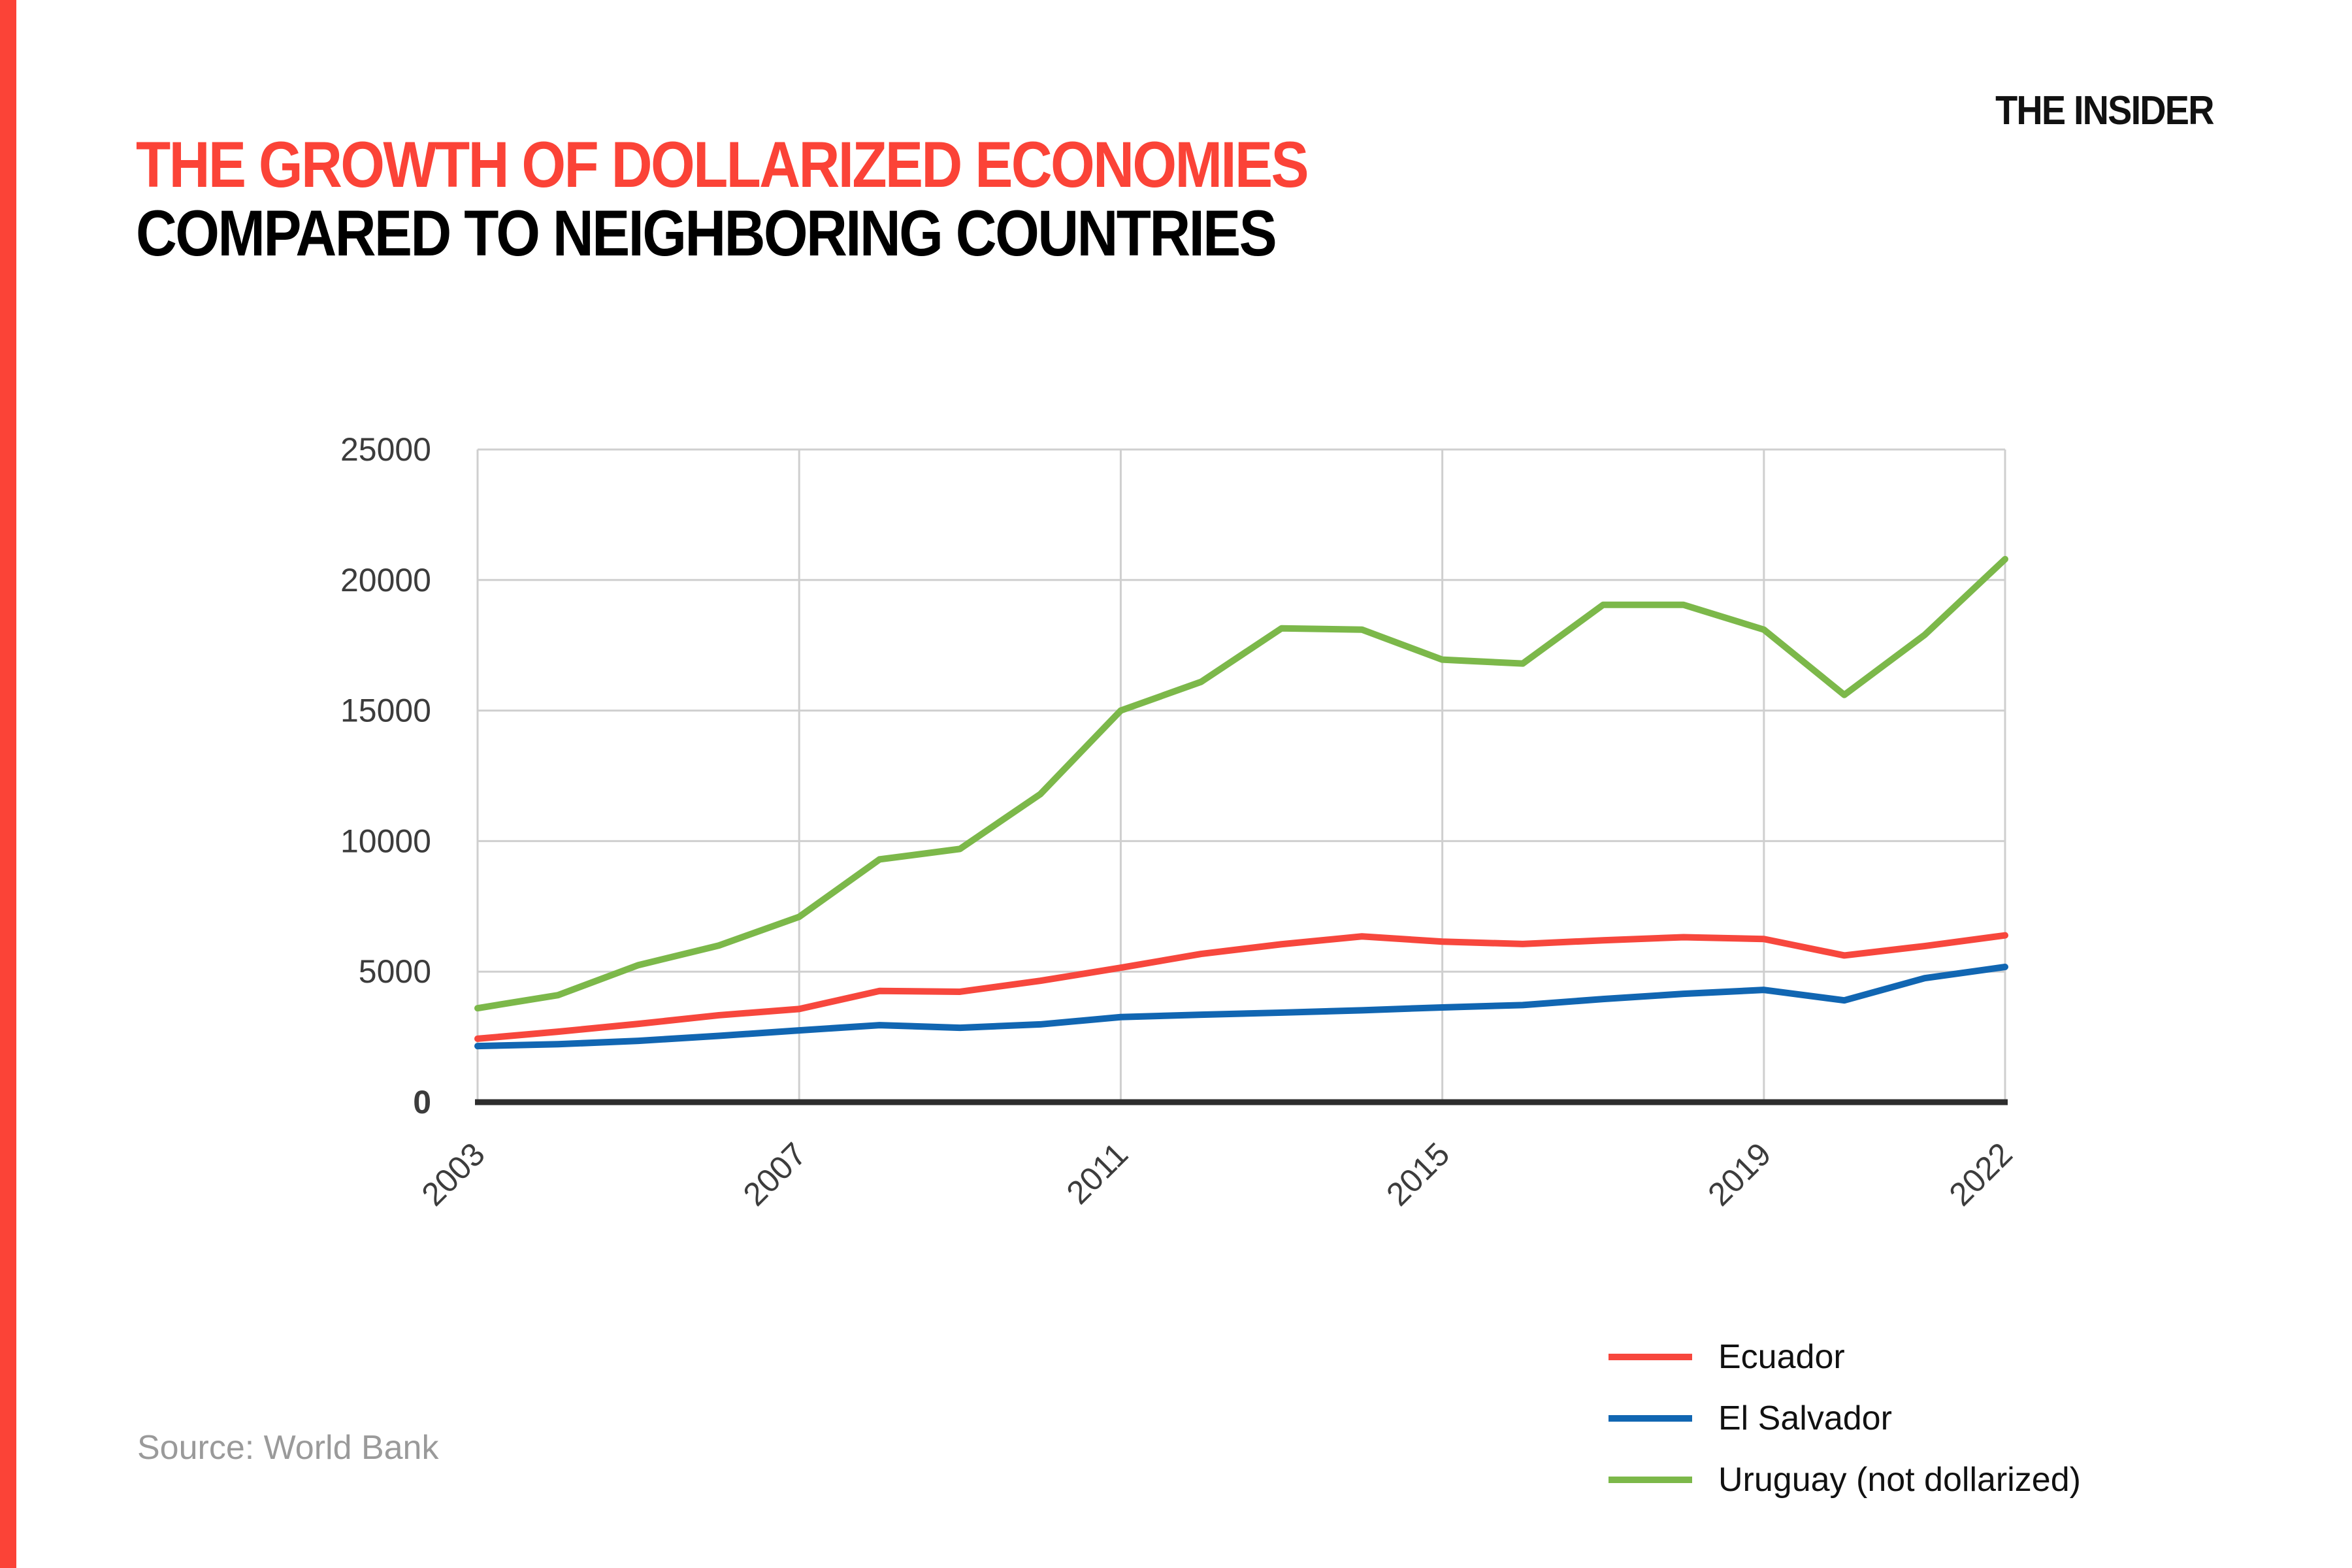  What do you see at coordinates (288, 1448) in the screenshot?
I see `source-note: Source: World Bank` at bounding box center [288, 1448].